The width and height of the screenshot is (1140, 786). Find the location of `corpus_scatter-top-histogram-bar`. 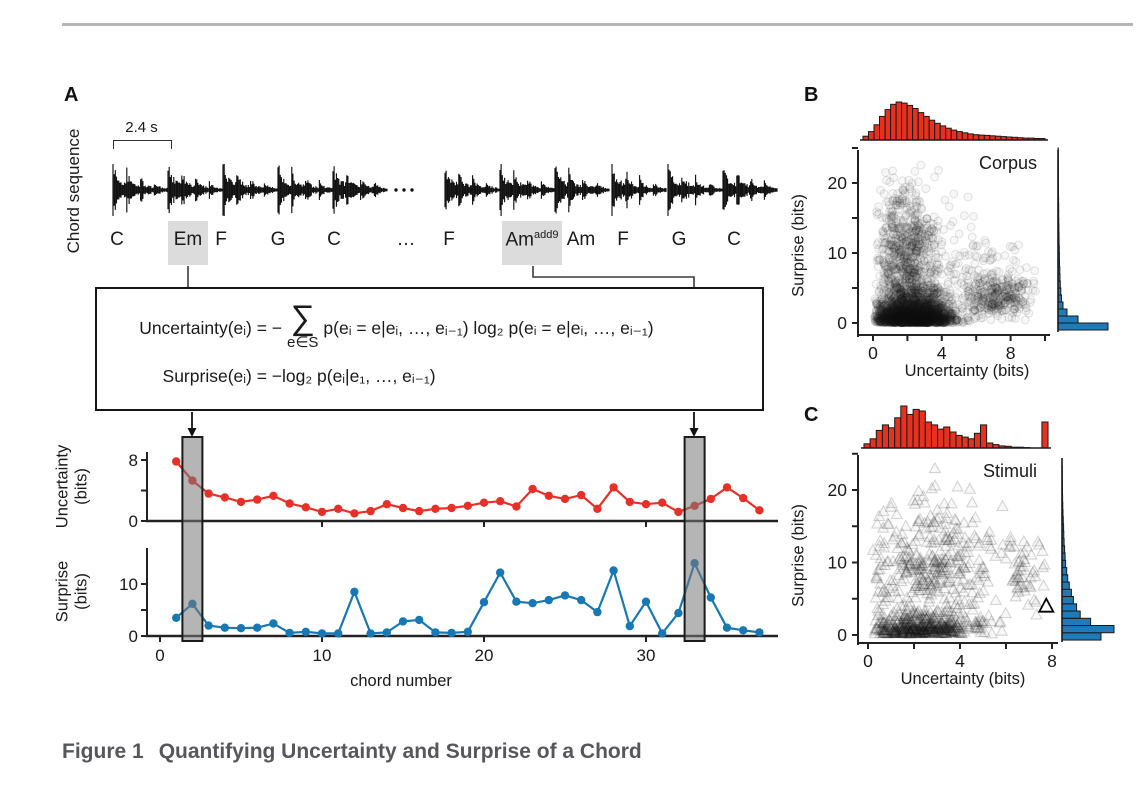

corpus_scatter-top-histogram-bar is located at coordinates (970, 137).